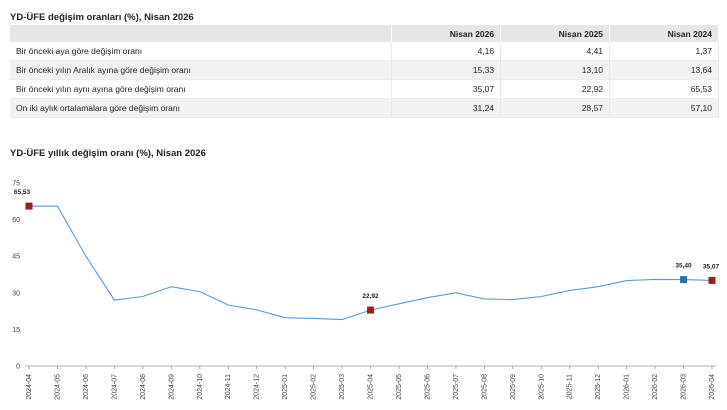  I want to click on table-cell: 65,53, so click(664, 89).